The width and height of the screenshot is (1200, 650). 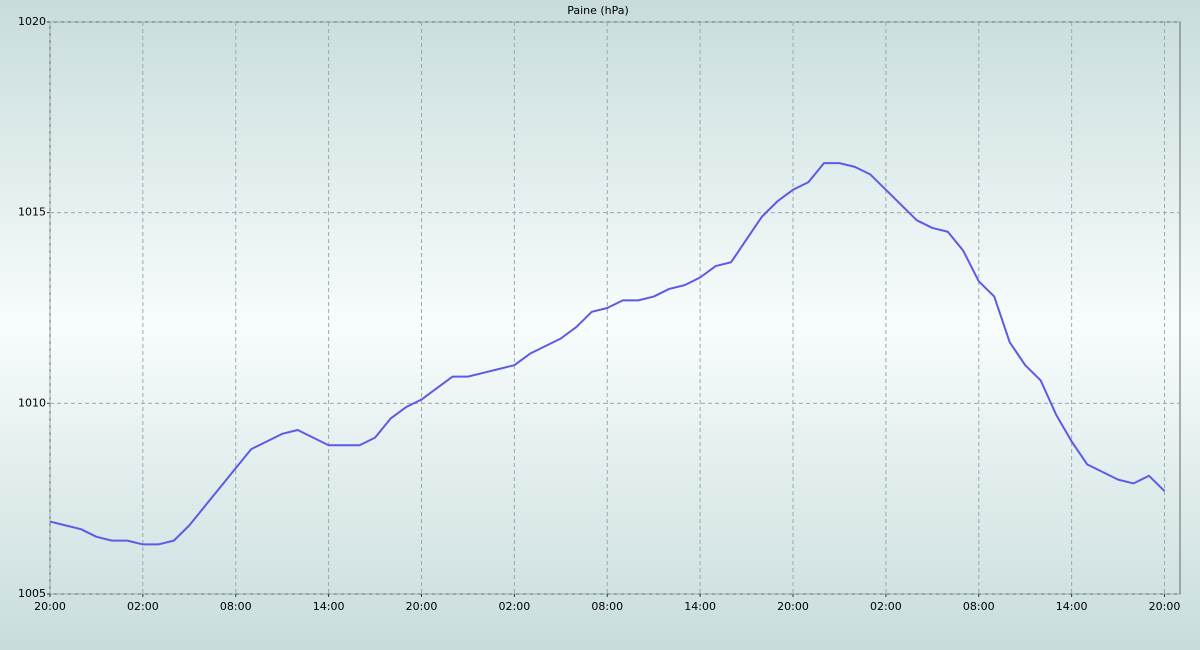 I want to click on chart-title: Paine (hPa), so click(x=598, y=10).